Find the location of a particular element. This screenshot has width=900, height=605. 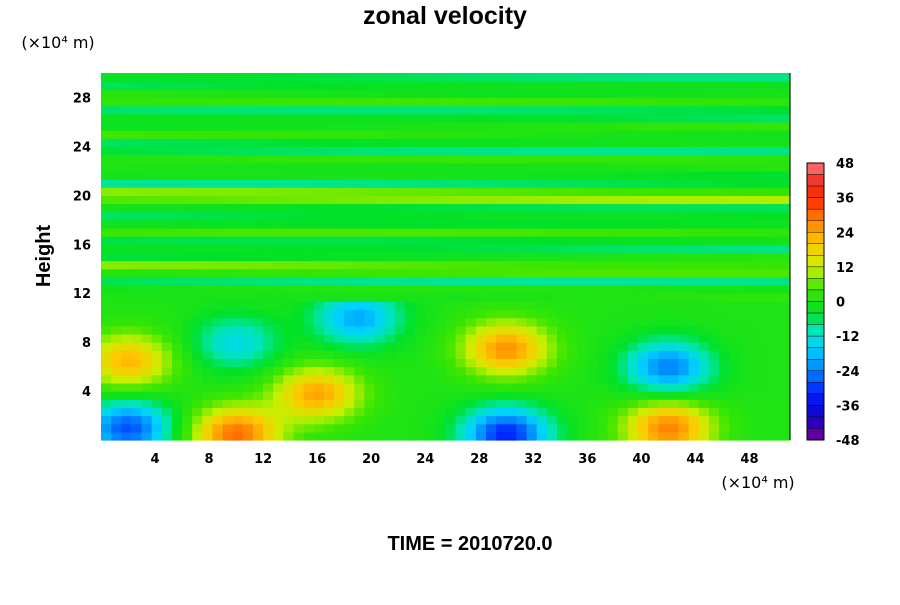

y-tick-label: 4 is located at coordinates (86, 392).